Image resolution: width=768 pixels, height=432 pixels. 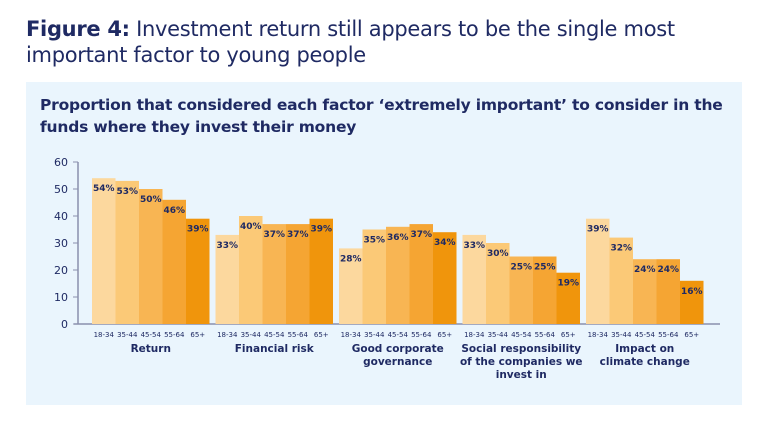 What do you see at coordinates (151, 200) in the screenshot?
I see `data-label: 50%` at bounding box center [151, 200].